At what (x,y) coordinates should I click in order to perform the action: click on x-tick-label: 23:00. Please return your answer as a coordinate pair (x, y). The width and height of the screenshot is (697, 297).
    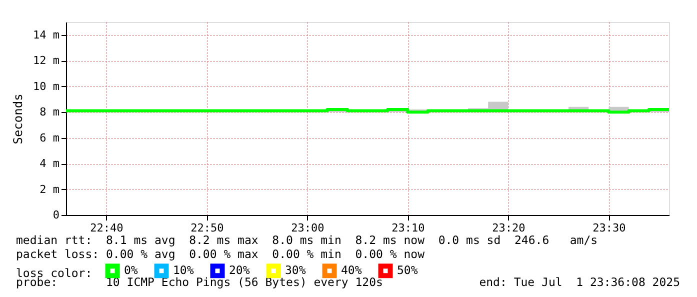
    Looking at the image, I should click on (307, 228).